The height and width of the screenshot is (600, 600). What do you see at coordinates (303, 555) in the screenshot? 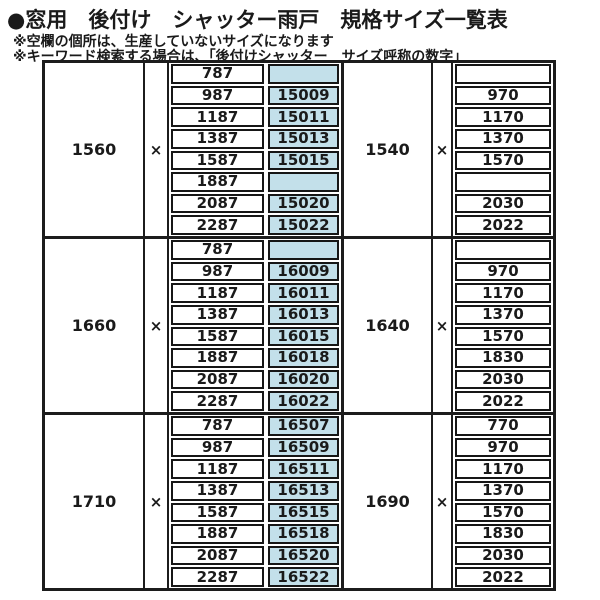
I see `code-cell: 16520` at bounding box center [303, 555].